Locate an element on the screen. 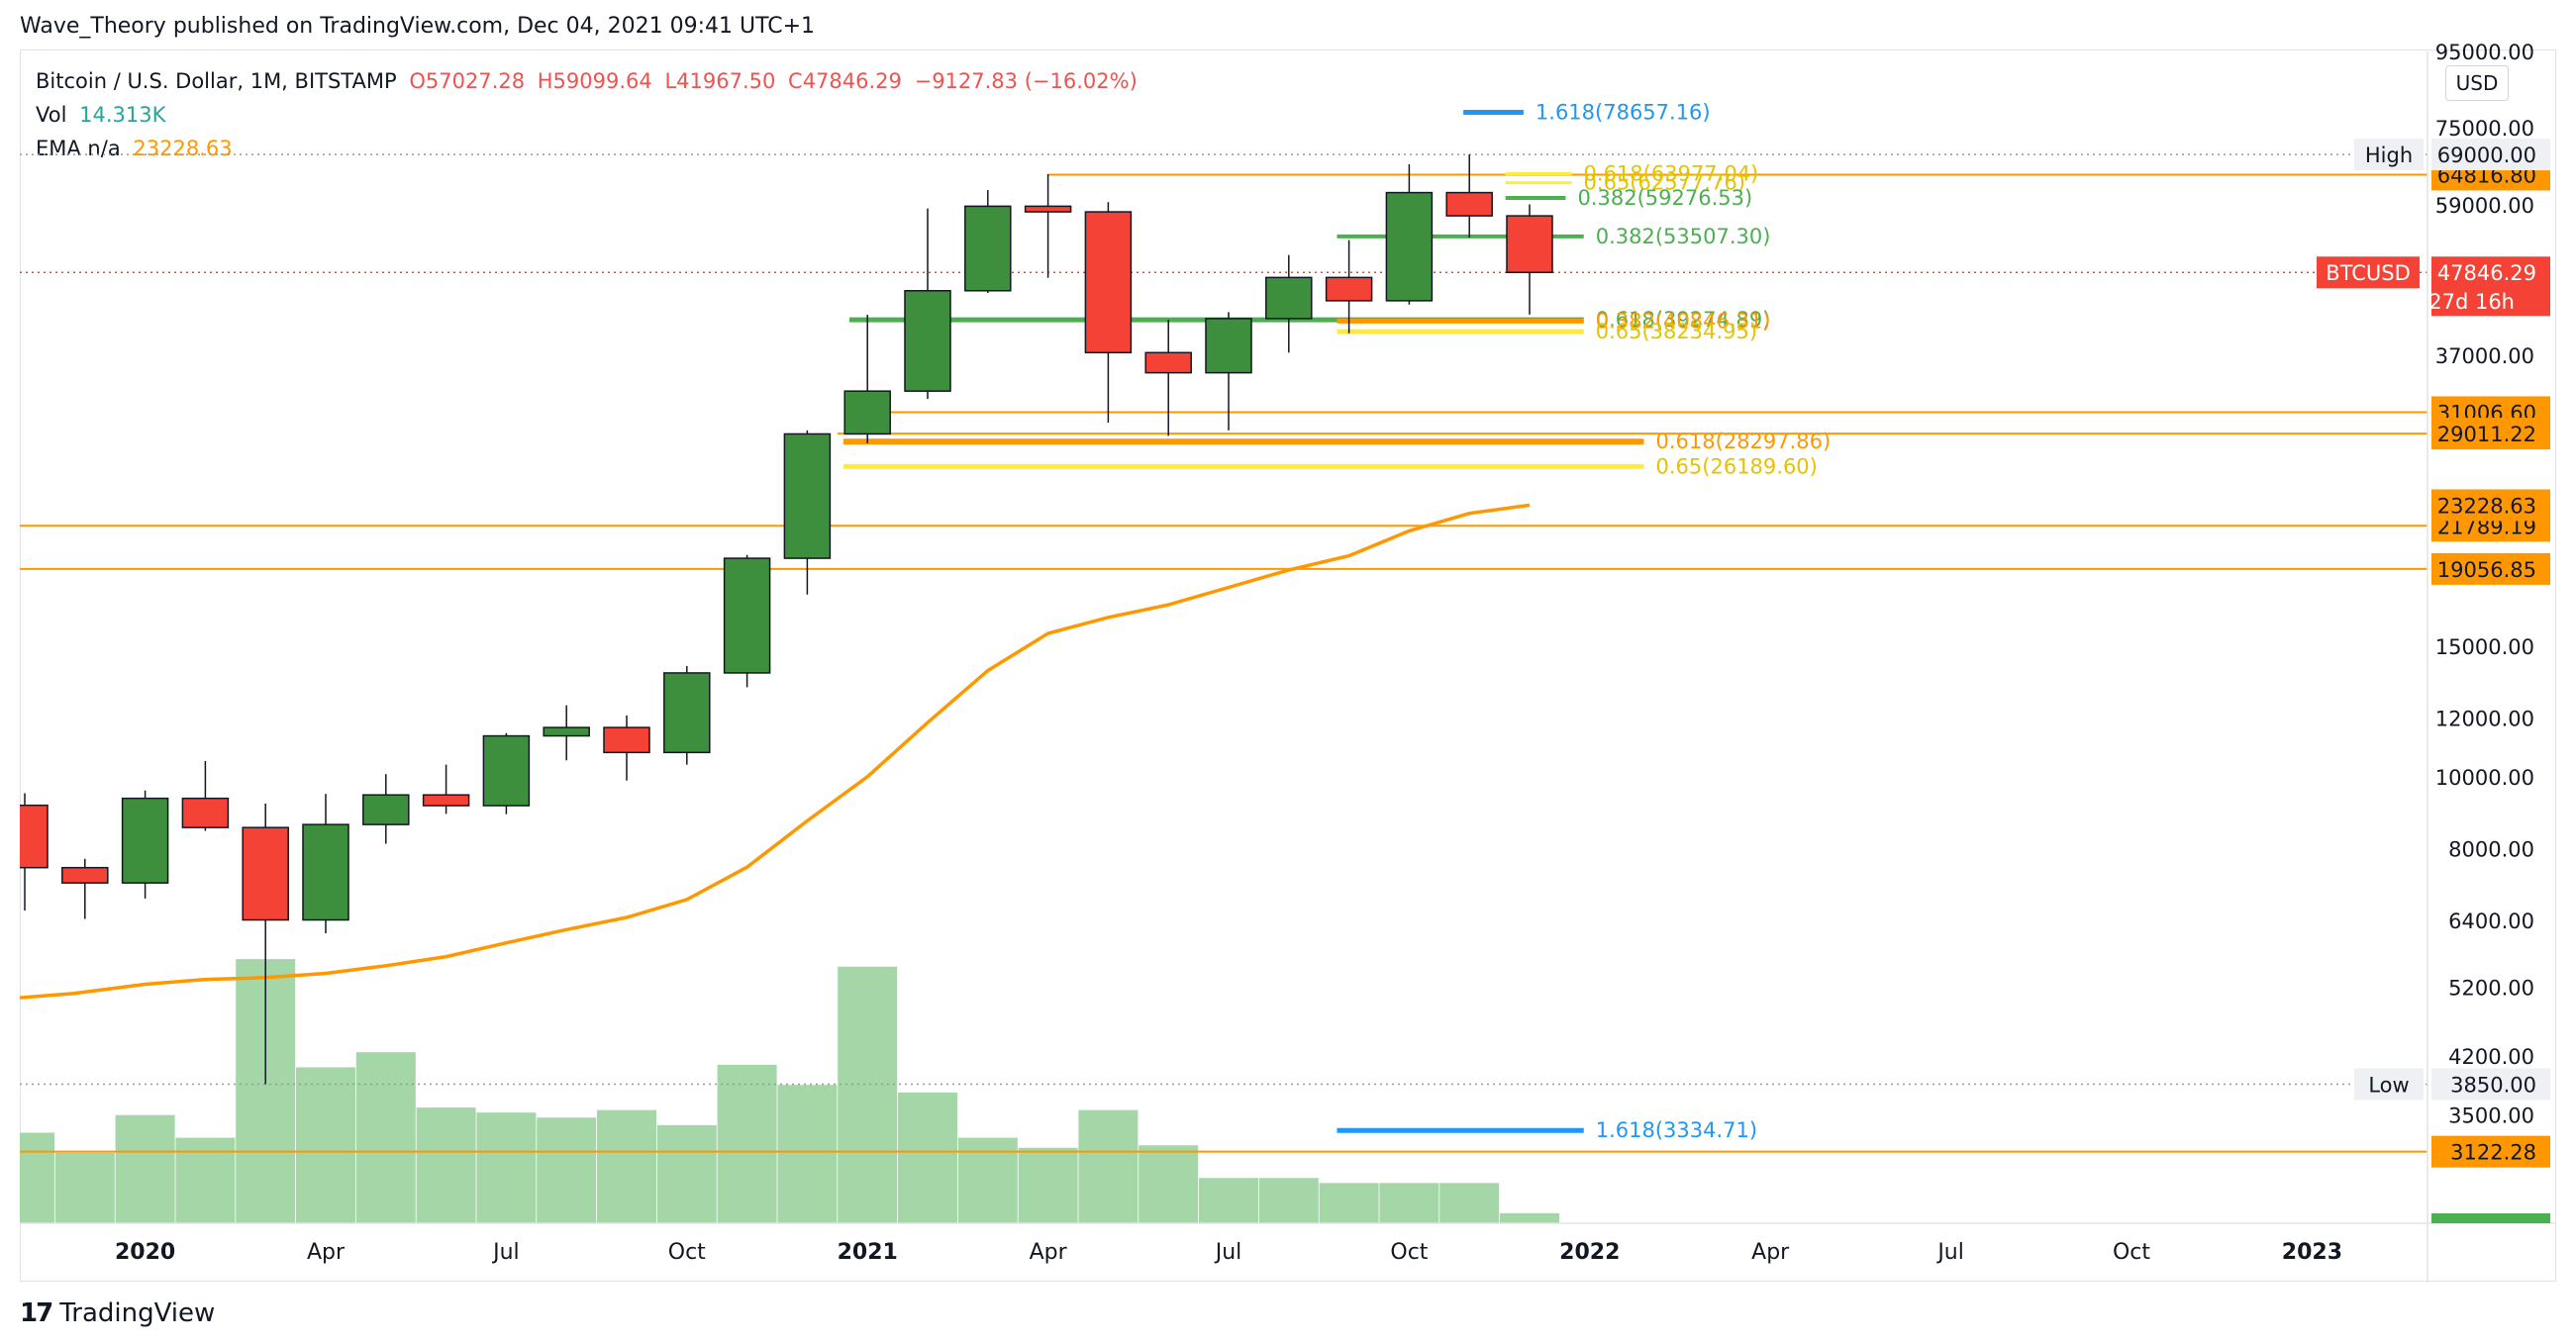 Image resolution: width=2576 pixels, height=1344 pixels. legend-high: H59099.64 is located at coordinates (595, 81).